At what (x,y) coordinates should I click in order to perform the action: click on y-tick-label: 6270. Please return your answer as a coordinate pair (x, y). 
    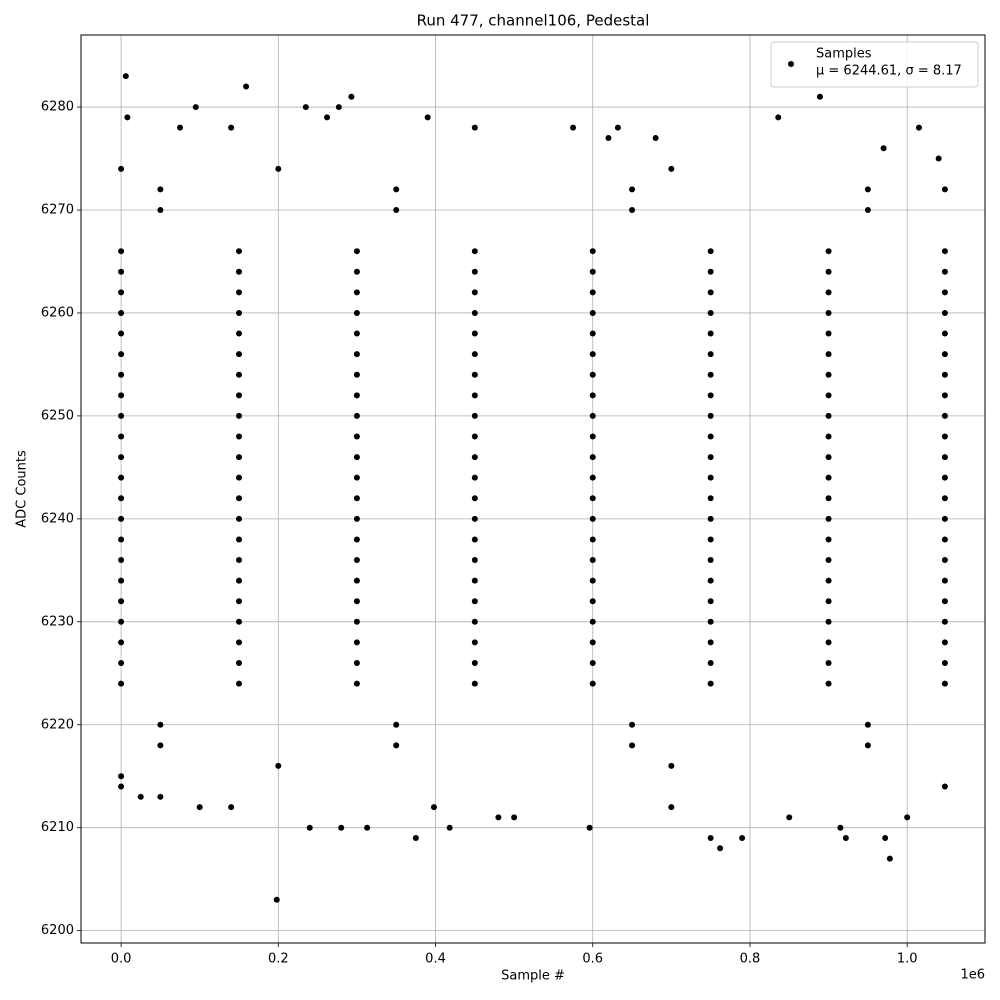
    Looking at the image, I should click on (57, 210).